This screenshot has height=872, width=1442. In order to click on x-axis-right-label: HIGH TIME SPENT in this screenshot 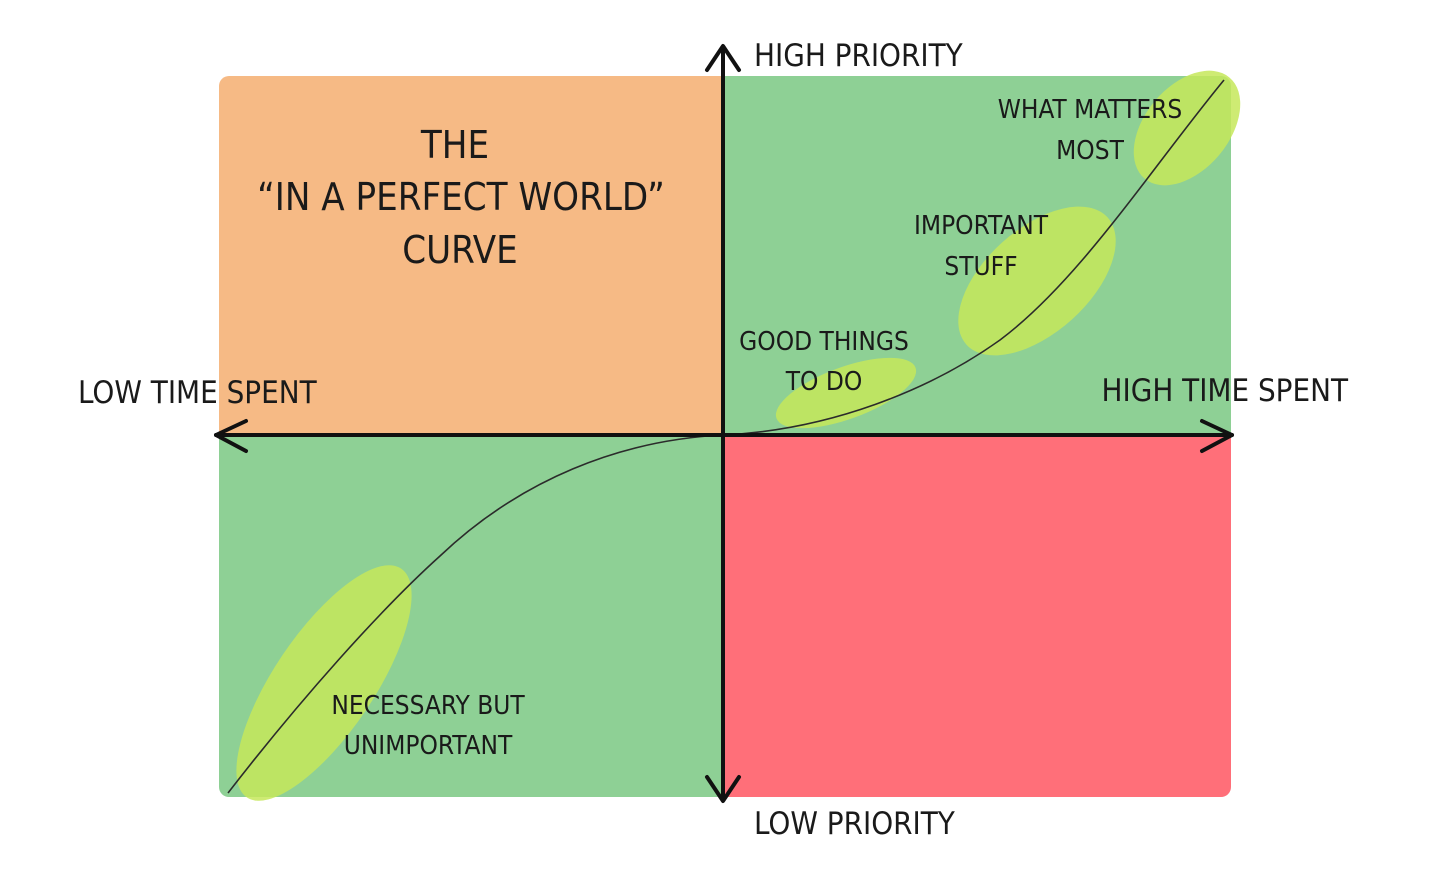, I will do `click(1225, 391)`.